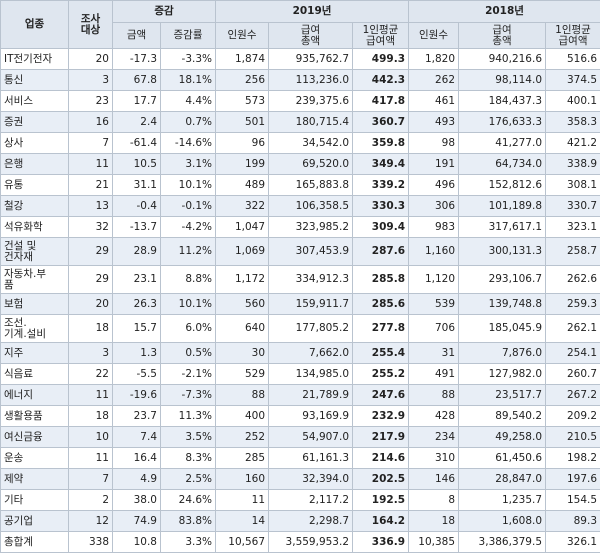  Describe the element at coordinates (502, 185) in the screenshot. I see `value-cell: 152,812.6` at that location.